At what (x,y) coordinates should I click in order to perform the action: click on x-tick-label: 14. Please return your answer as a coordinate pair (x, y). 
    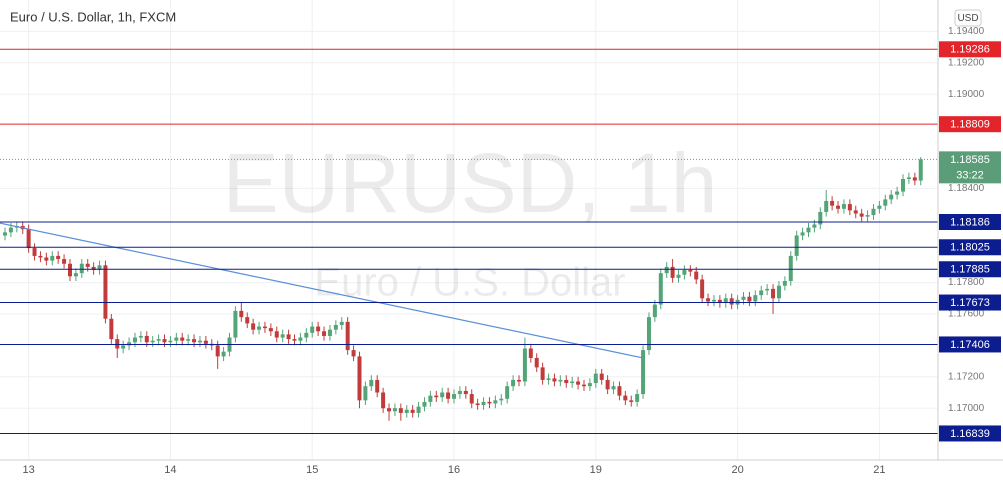
    Looking at the image, I should click on (170, 470).